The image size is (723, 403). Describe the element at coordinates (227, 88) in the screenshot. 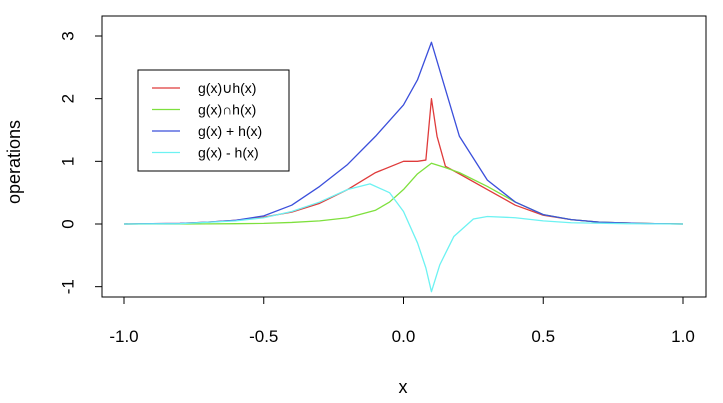

I see `legend-label-1: g(x)∪h(x)` at that location.